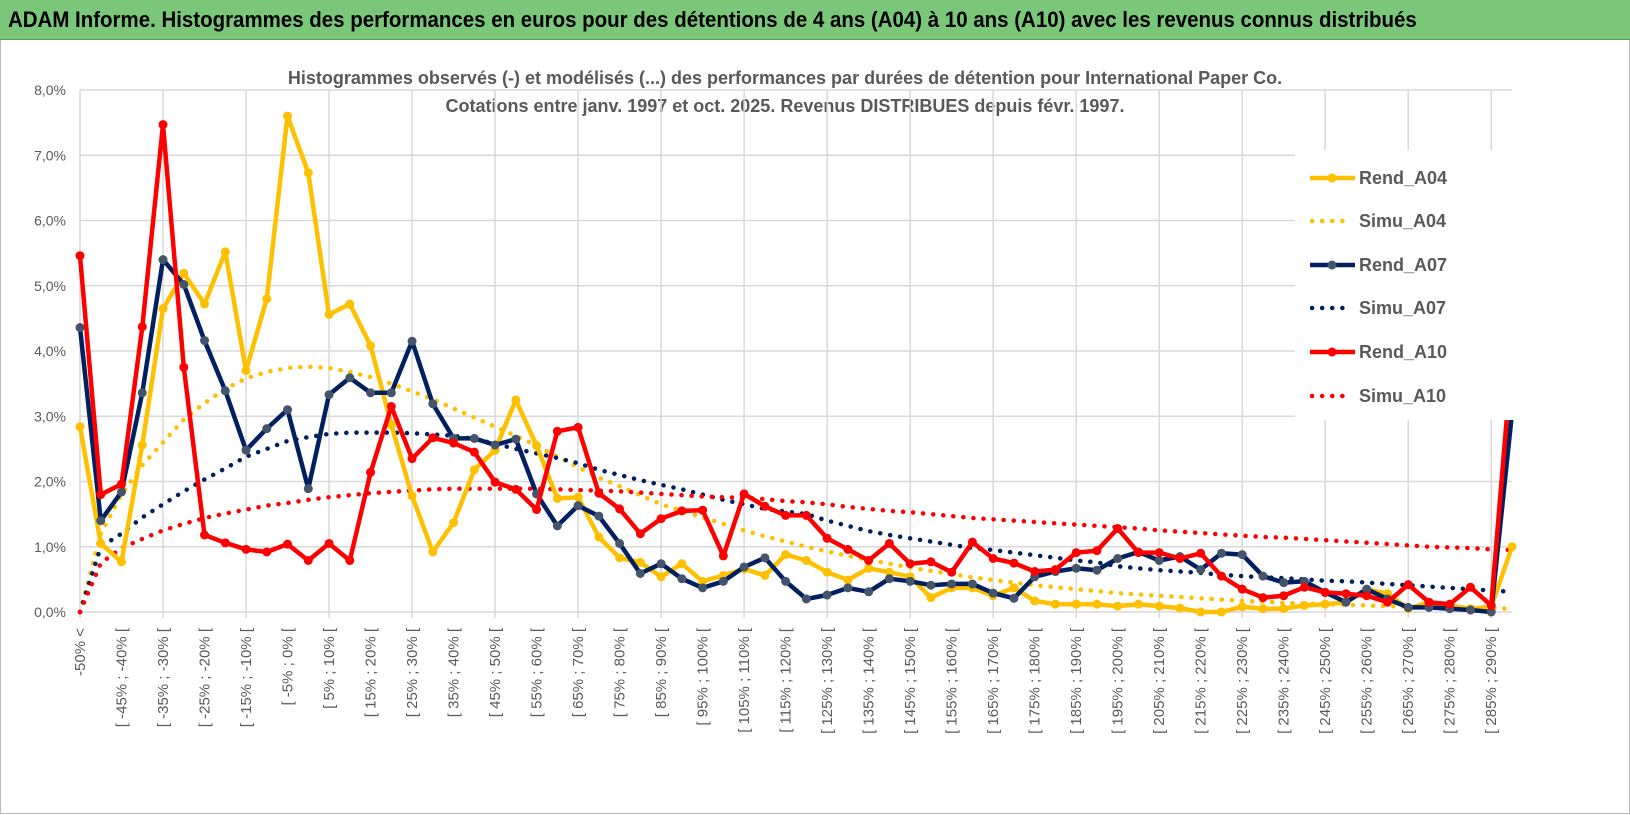 The width and height of the screenshot is (1630, 815). Describe the element at coordinates (661, 672) in the screenshot. I see `x-tick-label: [ 85% ; 90% [` at that location.